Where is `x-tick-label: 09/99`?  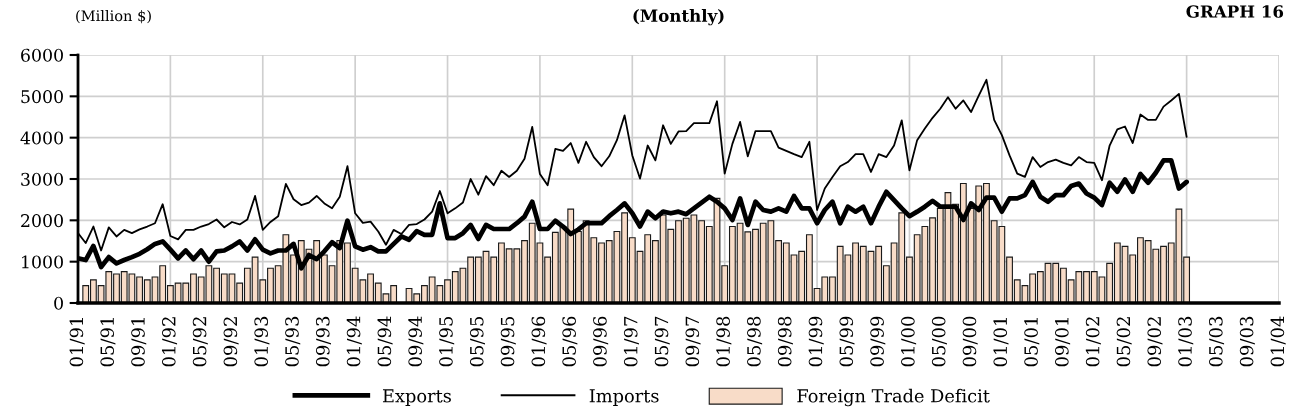
x-tick-label: 09/99 is located at coordinates (878, 341).